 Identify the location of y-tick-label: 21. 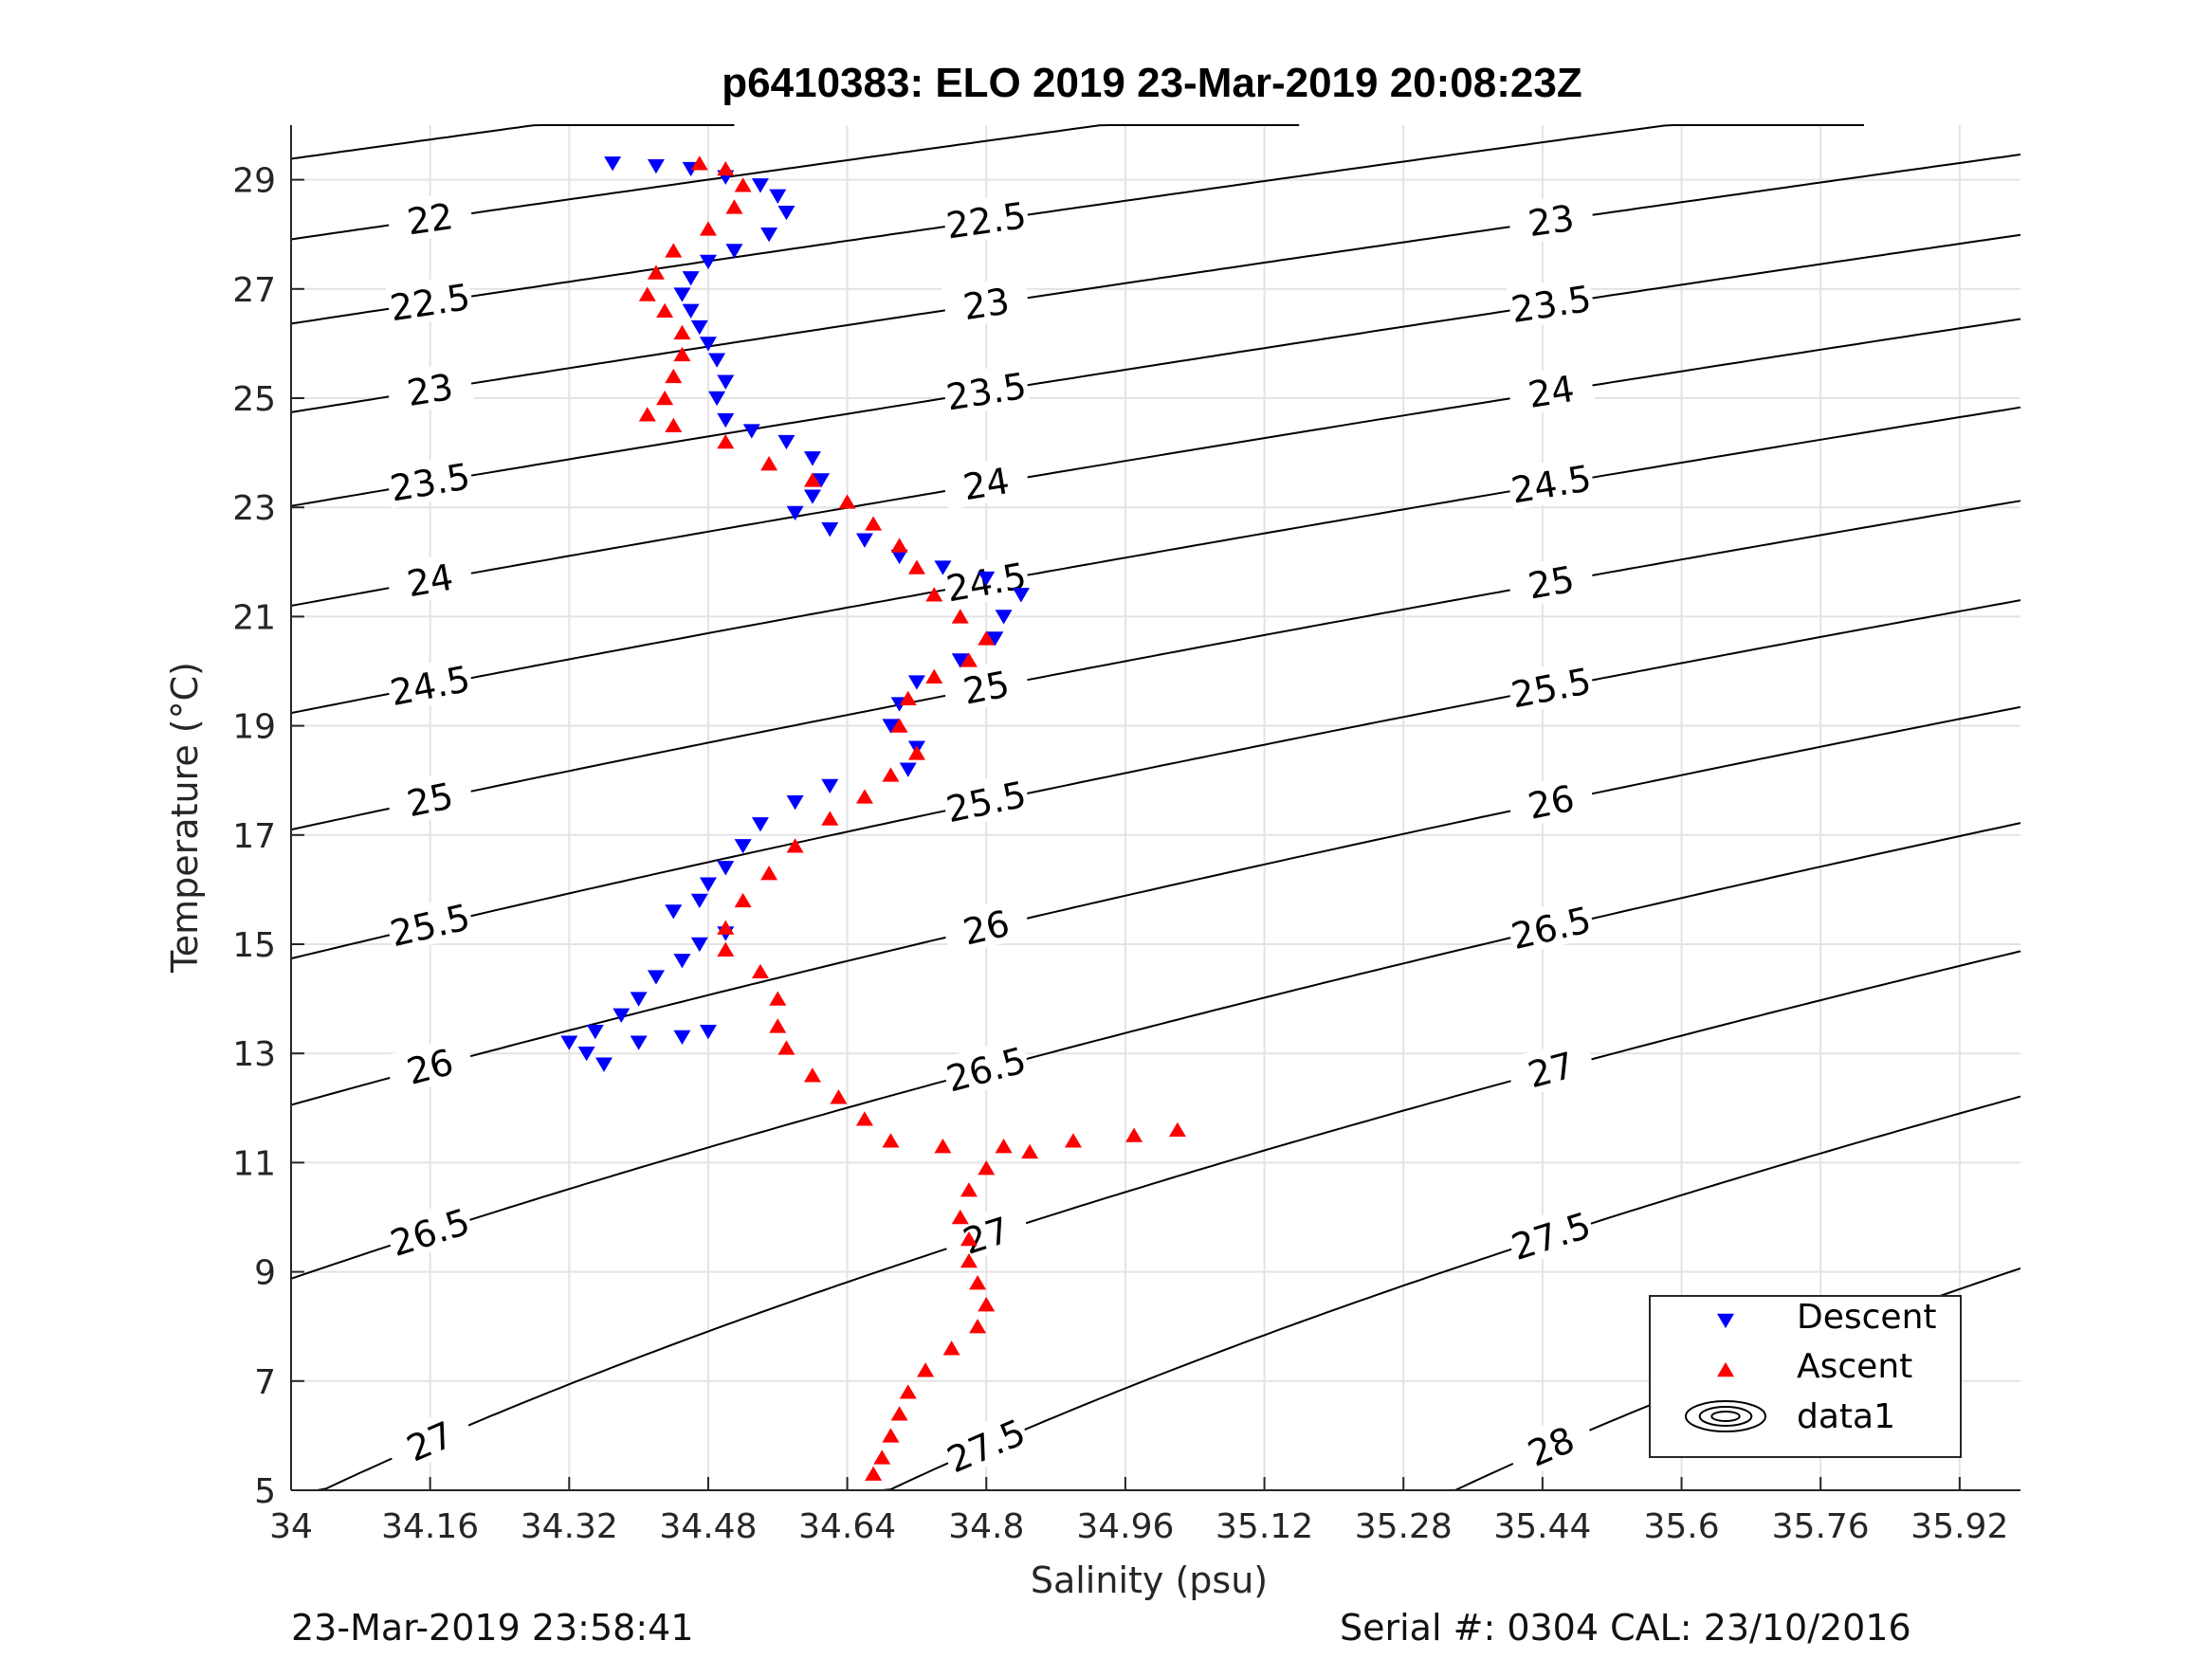
(254, 617).